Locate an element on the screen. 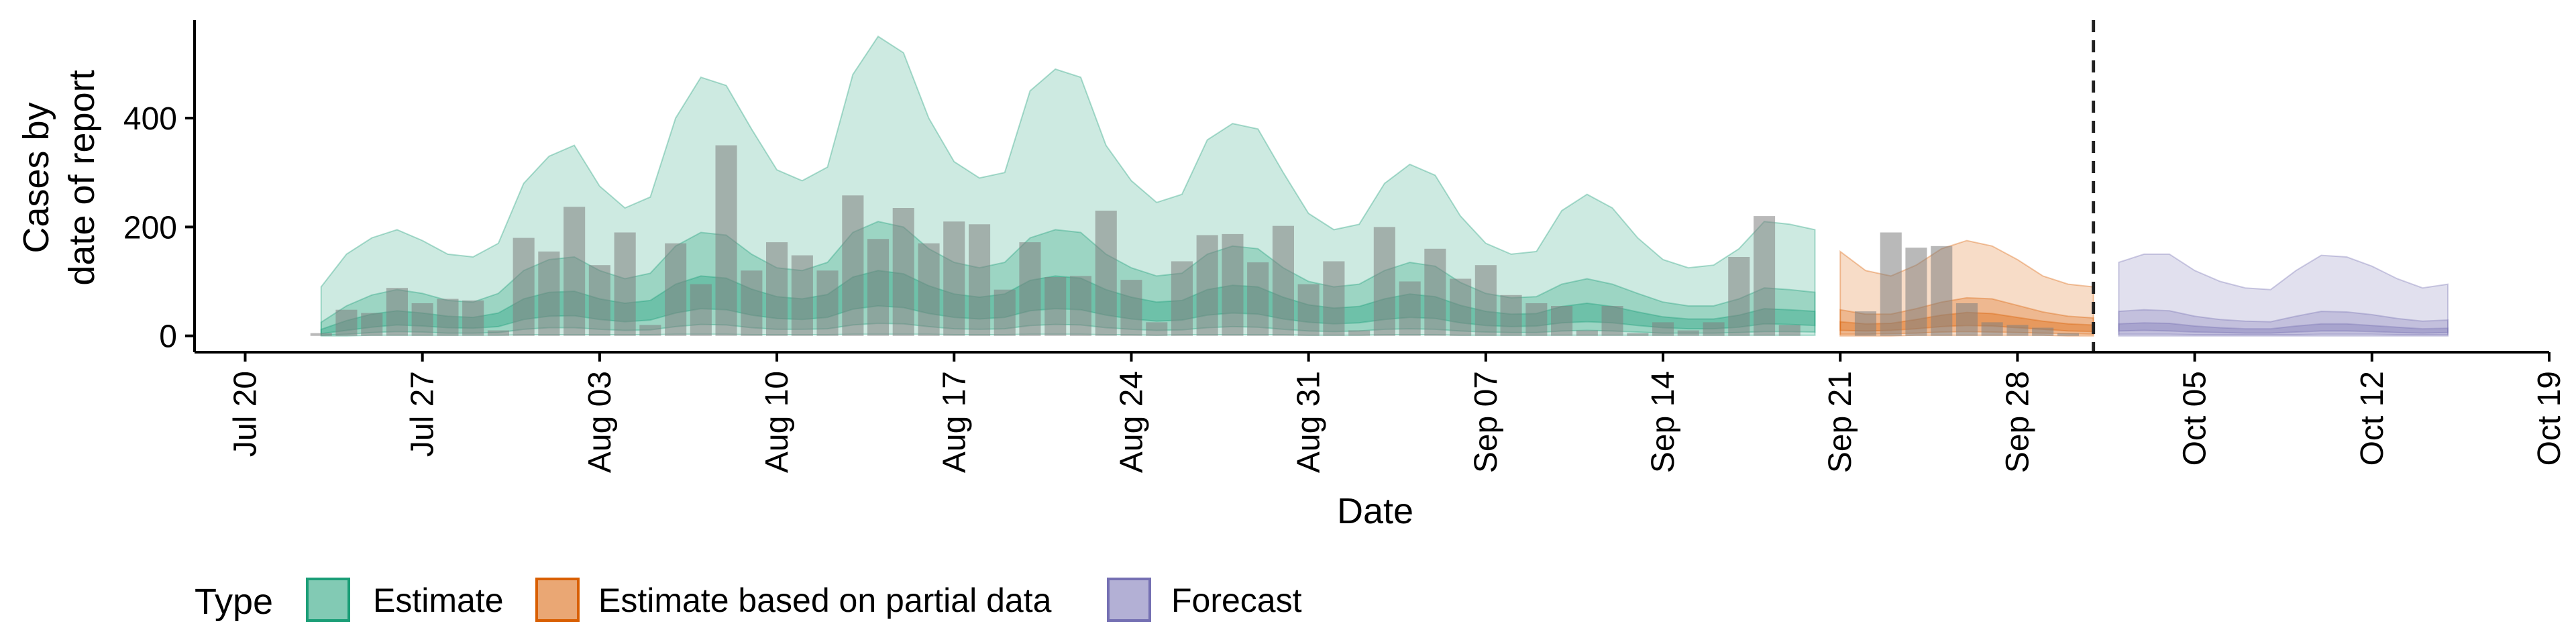 This screenshot has width=2576, height=644. legend-key-forecast is located at coordinates (1129, 600).